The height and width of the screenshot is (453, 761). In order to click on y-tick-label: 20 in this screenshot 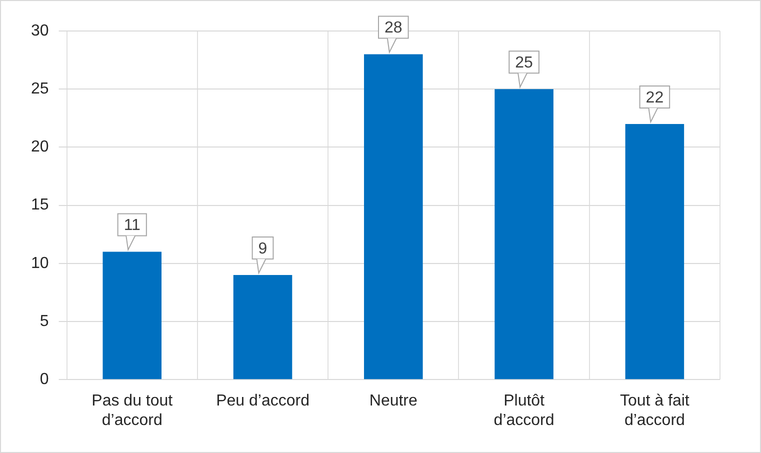, I will do `click(40, 147)`.